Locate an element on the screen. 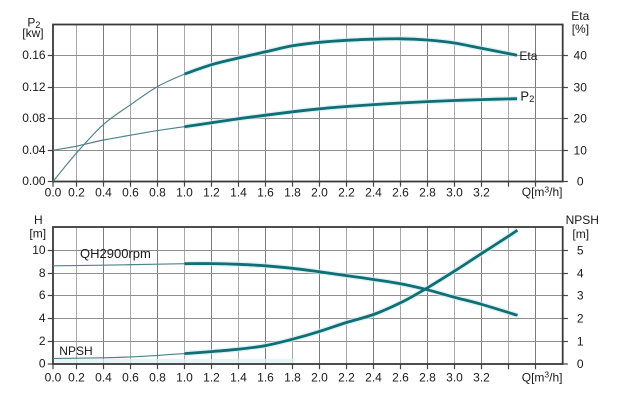 The height and width of the screenshot is (403, 622). svg-text: 0.00 is located at coordinates (34, 181).